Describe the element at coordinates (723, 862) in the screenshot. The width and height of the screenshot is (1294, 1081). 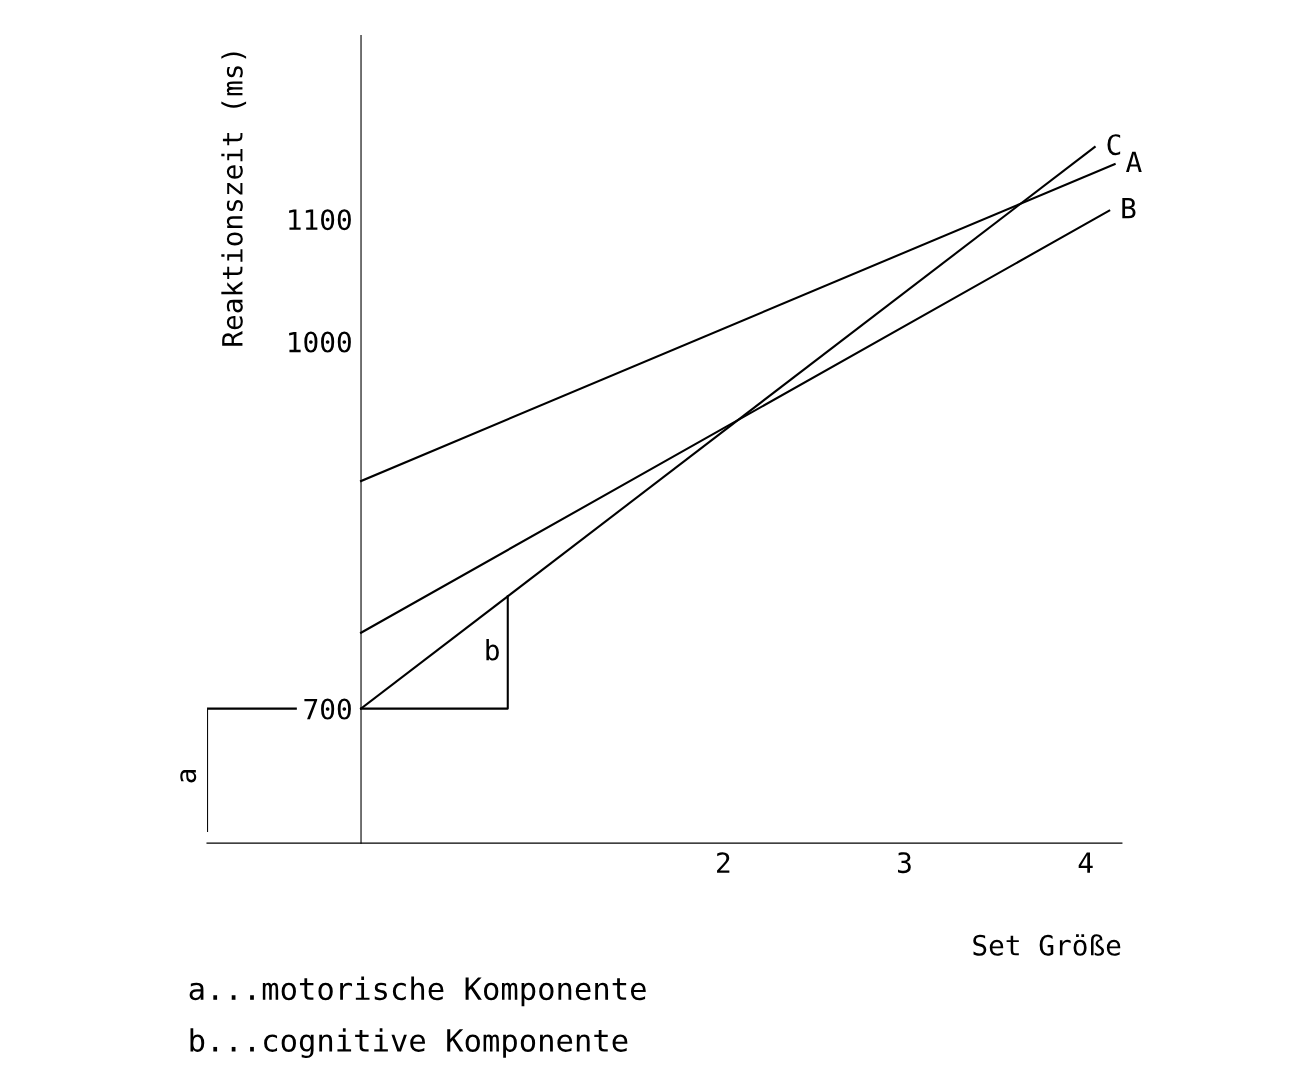
I see `x-tick-label: 2` at that location.